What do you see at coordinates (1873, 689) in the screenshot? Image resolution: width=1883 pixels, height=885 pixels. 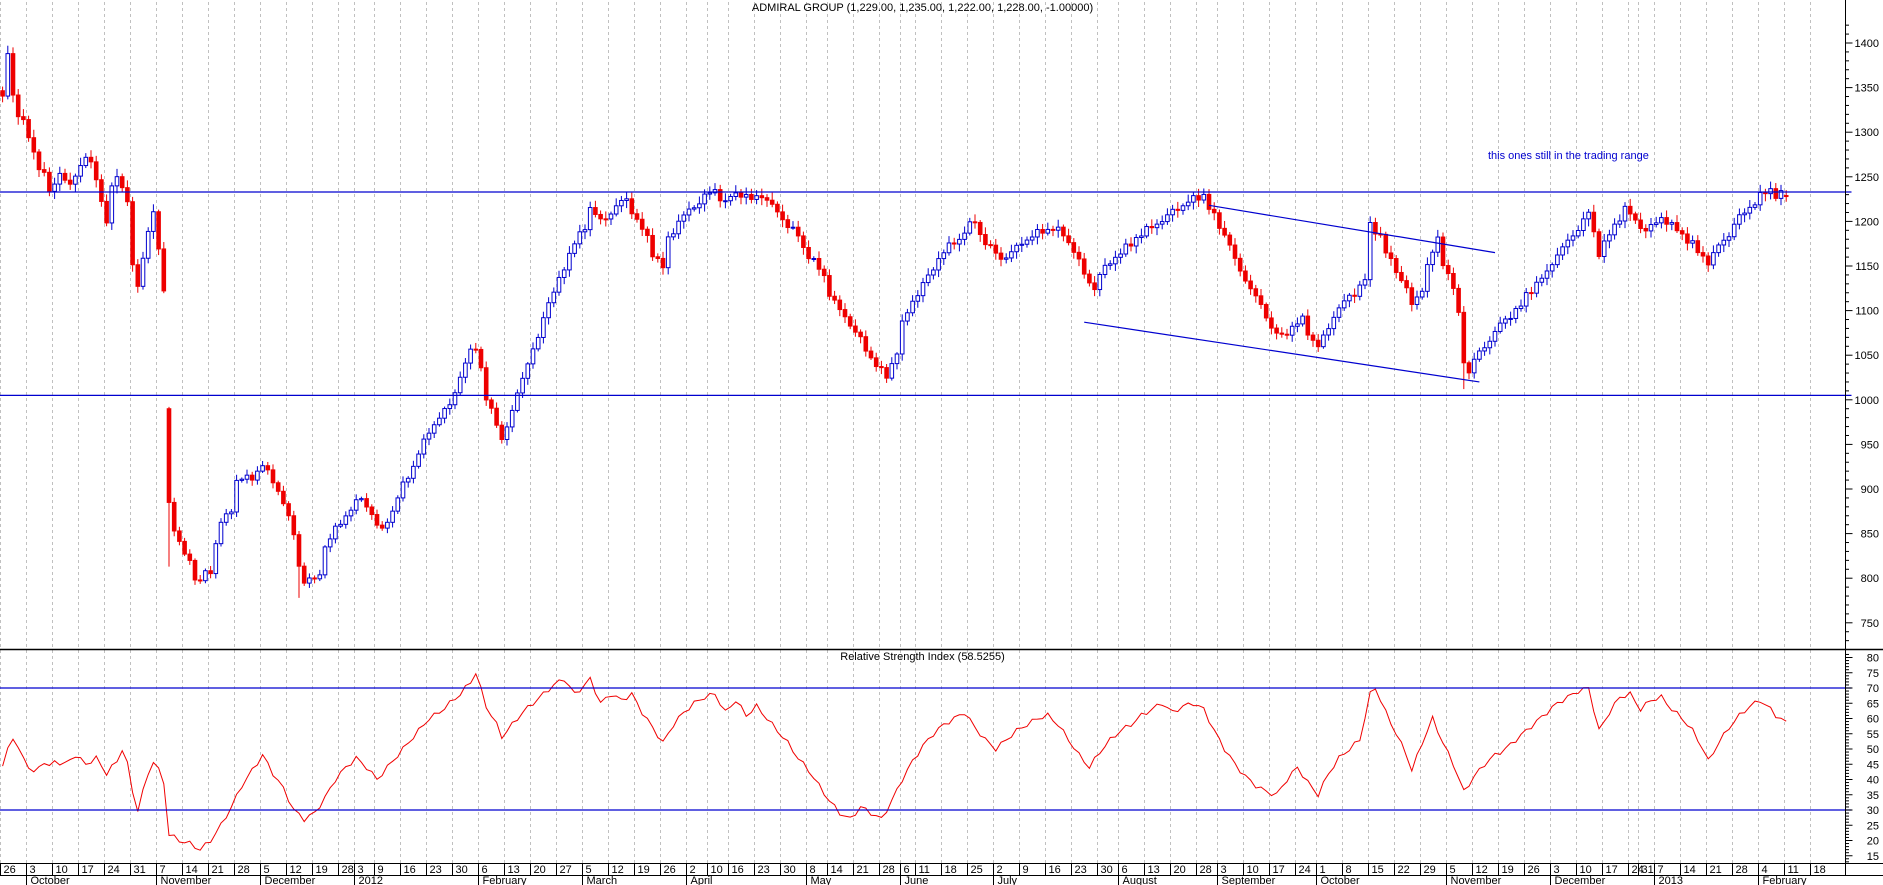 I see `rsi-tick-label: 70` at bounding box center [1873, 689].